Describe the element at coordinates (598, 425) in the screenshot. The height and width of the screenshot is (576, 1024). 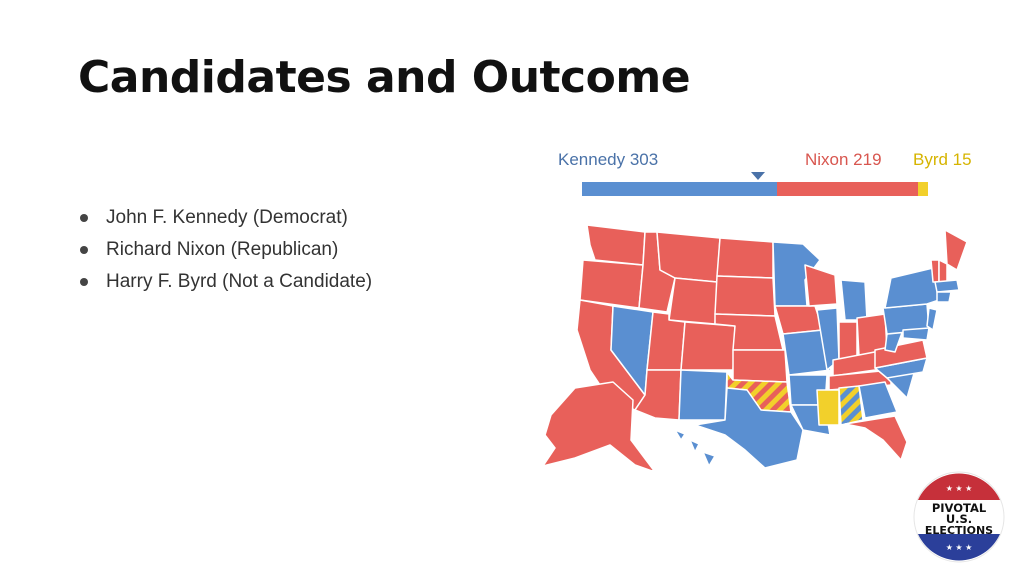
I see `state-alaska` at that location.